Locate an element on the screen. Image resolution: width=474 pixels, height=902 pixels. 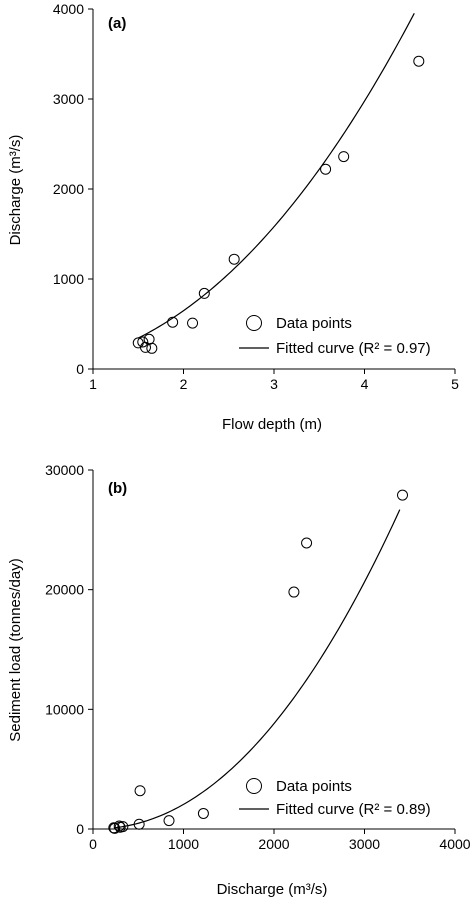
x-tick-label-b-1: 1000 is located at coordinates (183, 844).